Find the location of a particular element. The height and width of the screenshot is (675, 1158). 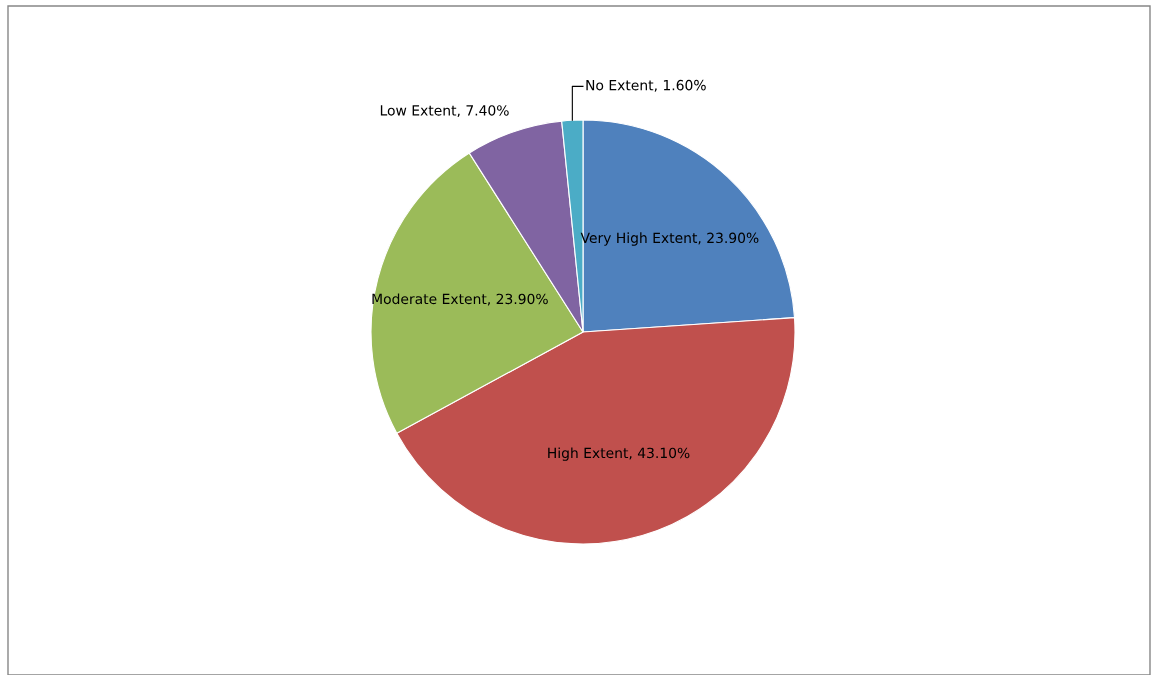

slice-label: No Extent, 1.60% is located at coordinates (646, 85).